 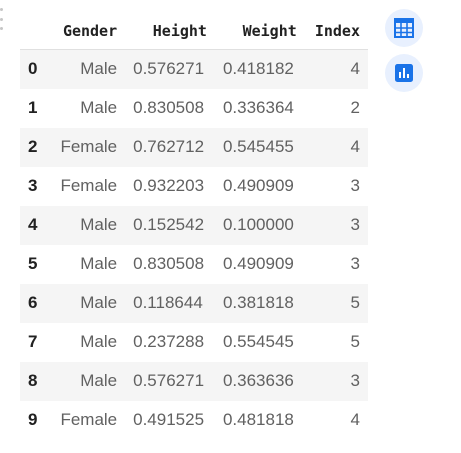 What do you see at coordinates (258, 69) in the screenshot?
I see `cell-weight: 0.418182` at bounding box center [258, 69].